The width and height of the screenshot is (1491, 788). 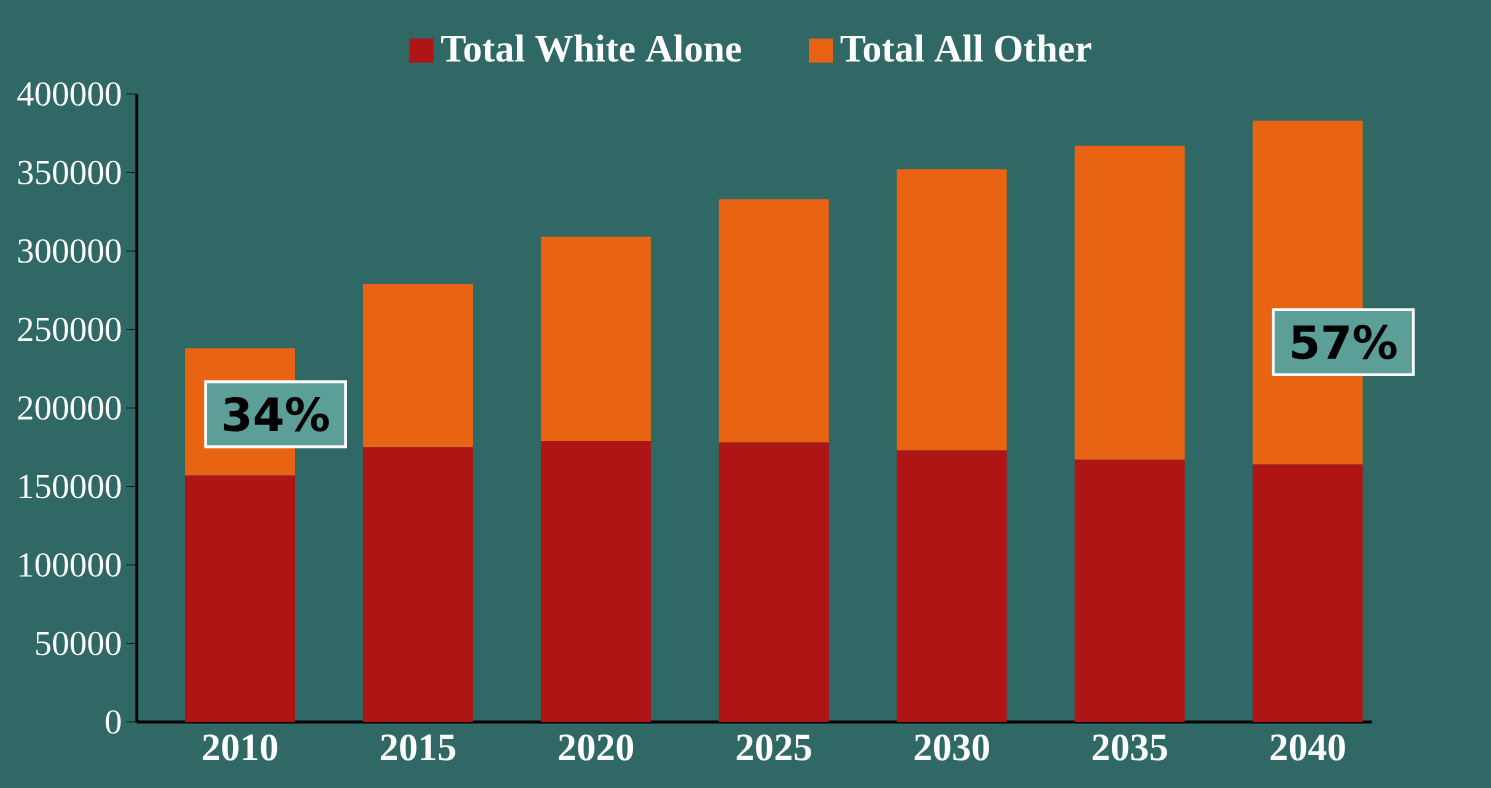 I want to click on y-tick-label: 400000, so click(x=69, y=94).